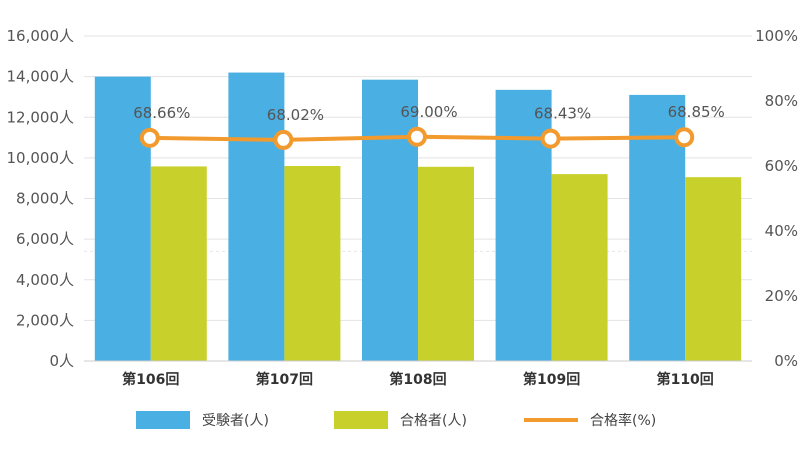 Image resolution: width=800 pixels, height=457 pixels. I want to click on rate-data-label: 68.66%, so click(161, 113).